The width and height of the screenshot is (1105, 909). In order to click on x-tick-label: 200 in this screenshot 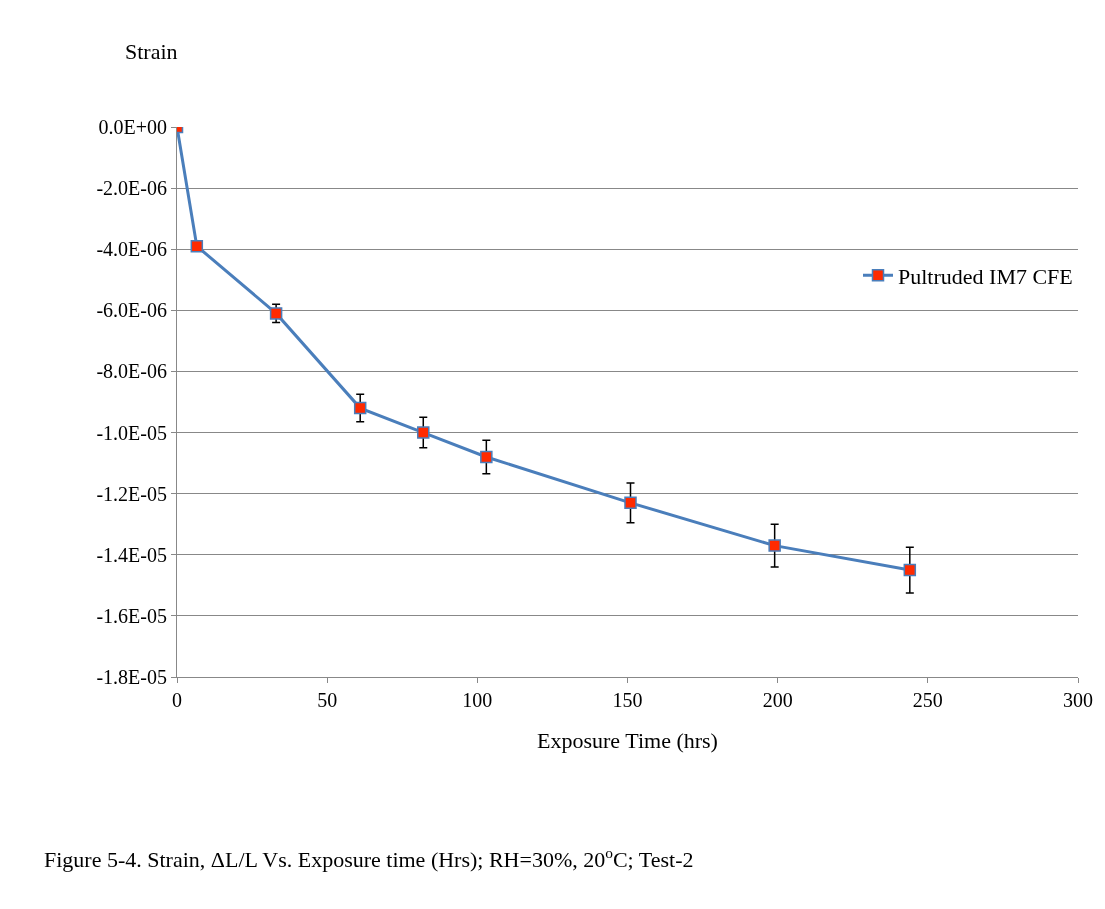, I will do `click(777, 700)`.